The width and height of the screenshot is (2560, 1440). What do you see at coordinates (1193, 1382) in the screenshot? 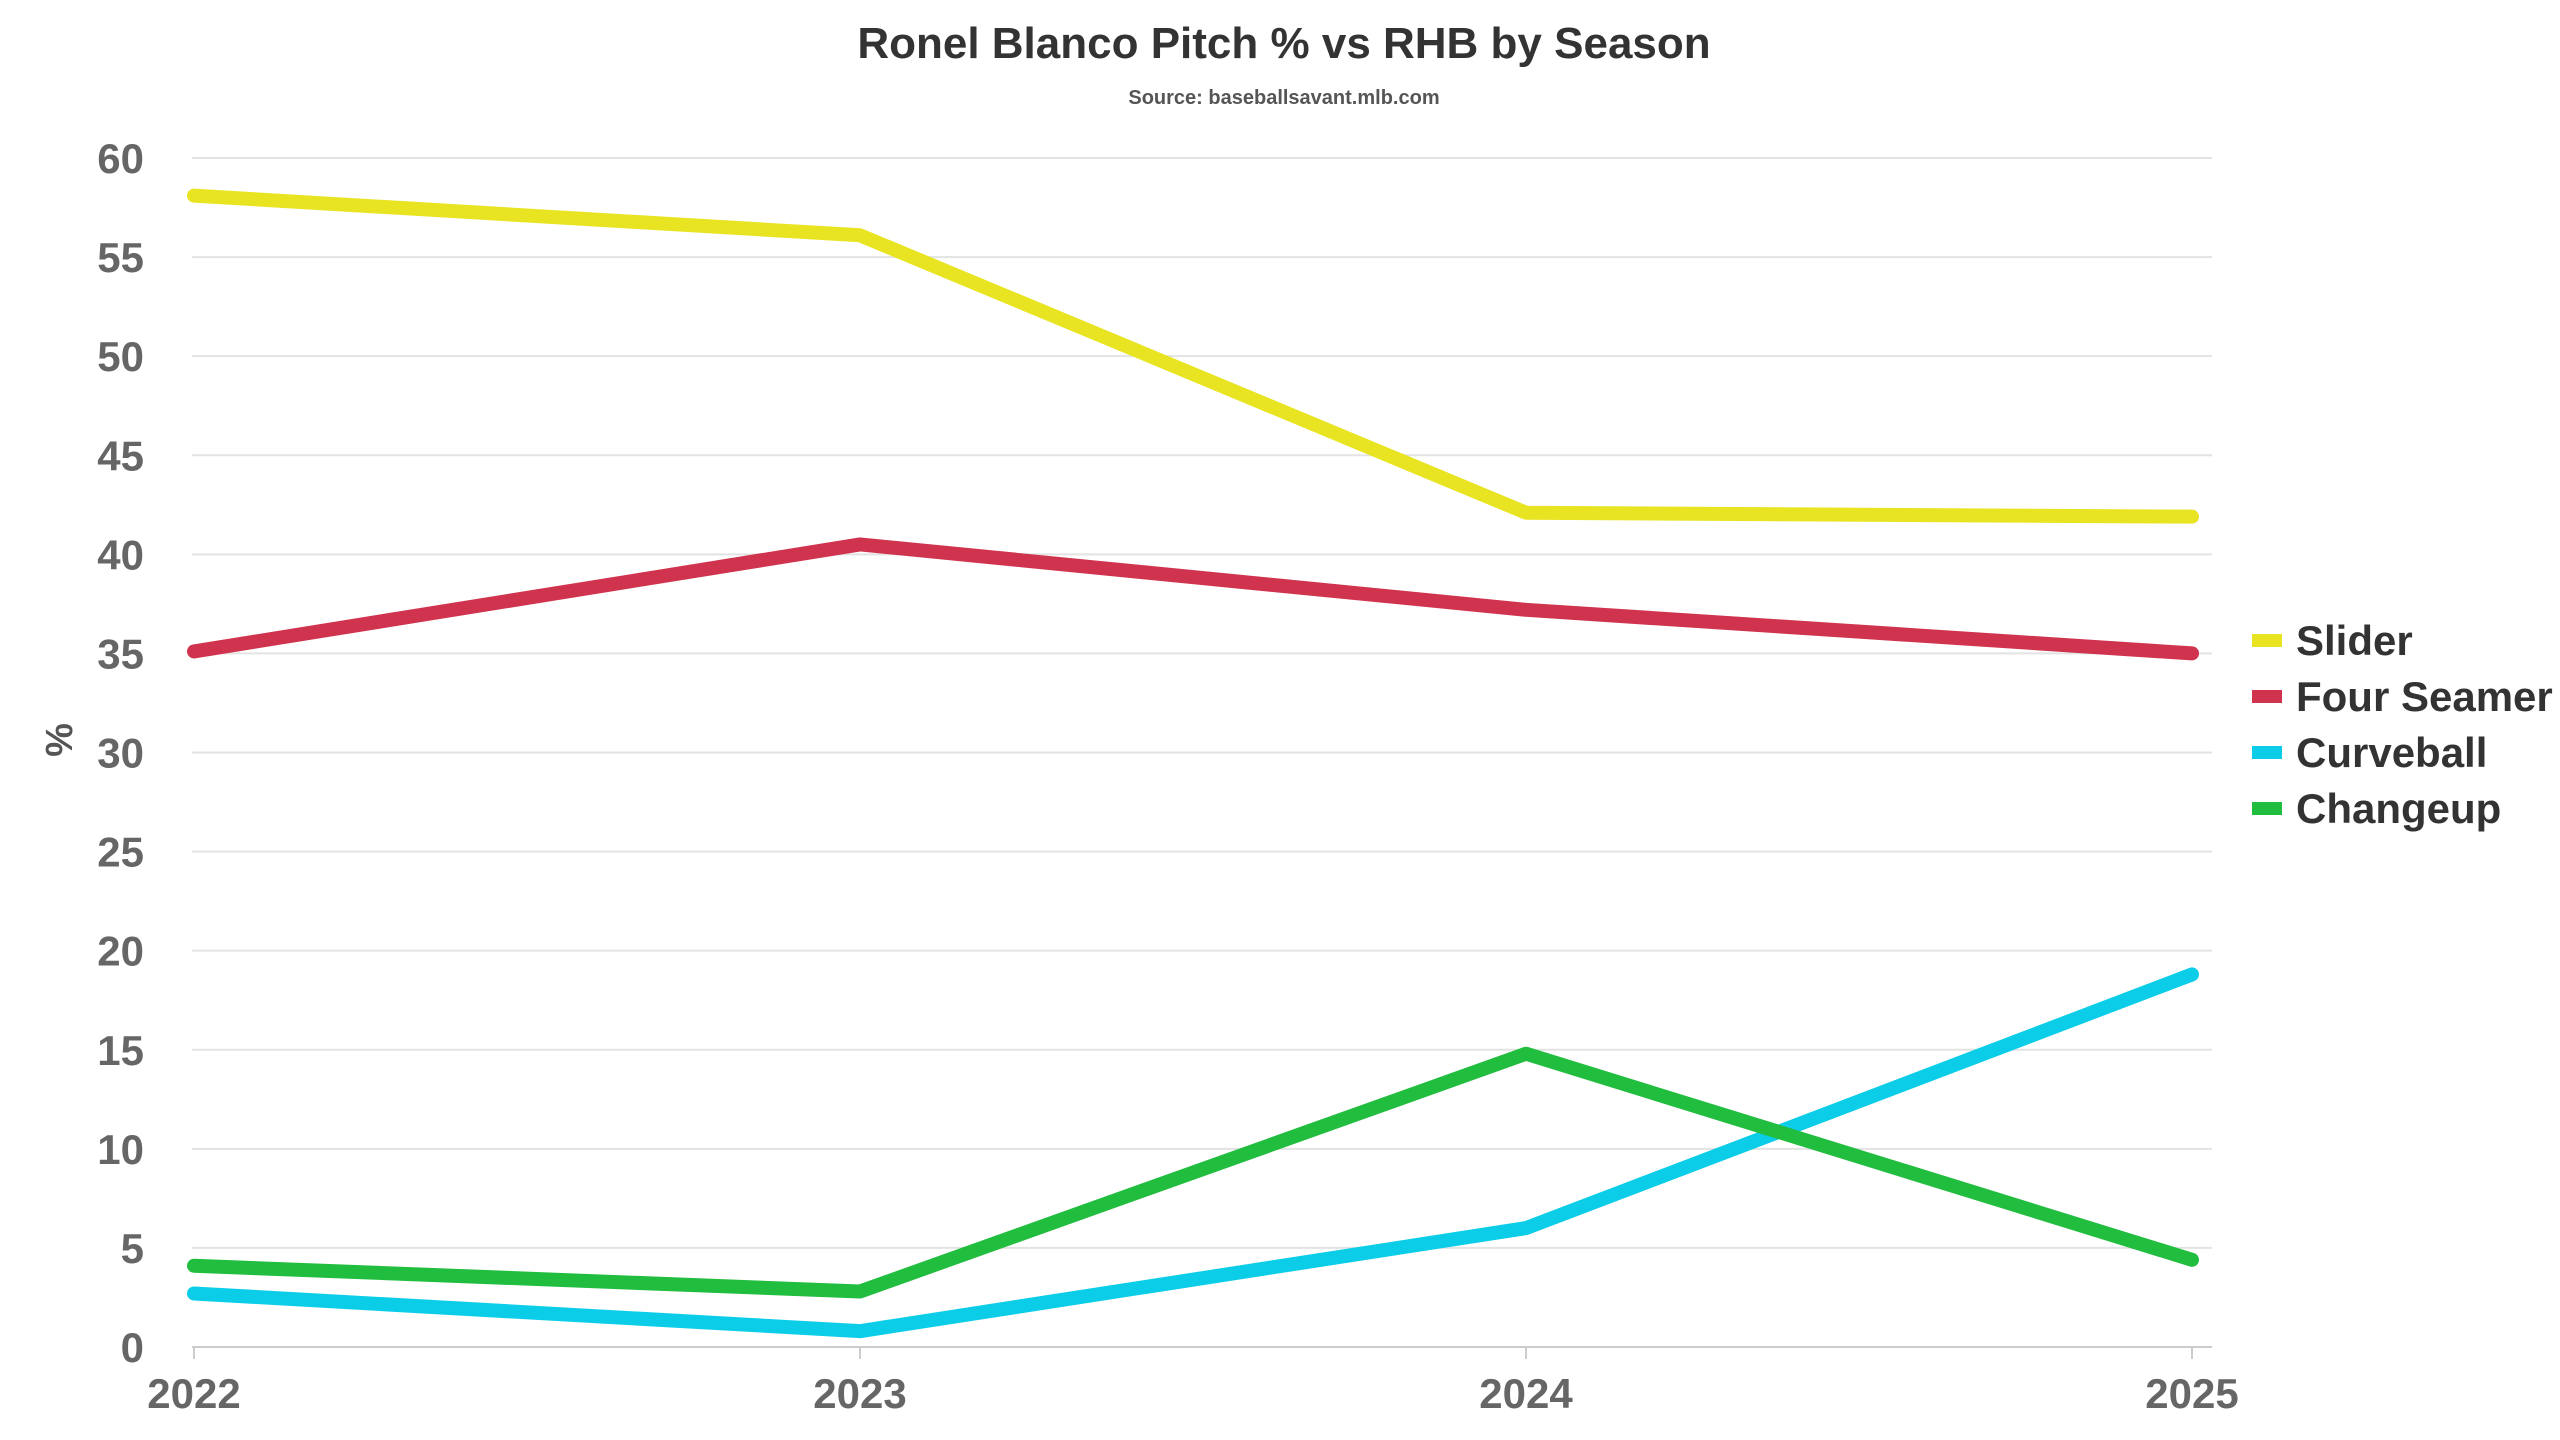
I see `x-axis-ticks: 2022 2023 2024 2025` at bounding box center [1193, 1382].